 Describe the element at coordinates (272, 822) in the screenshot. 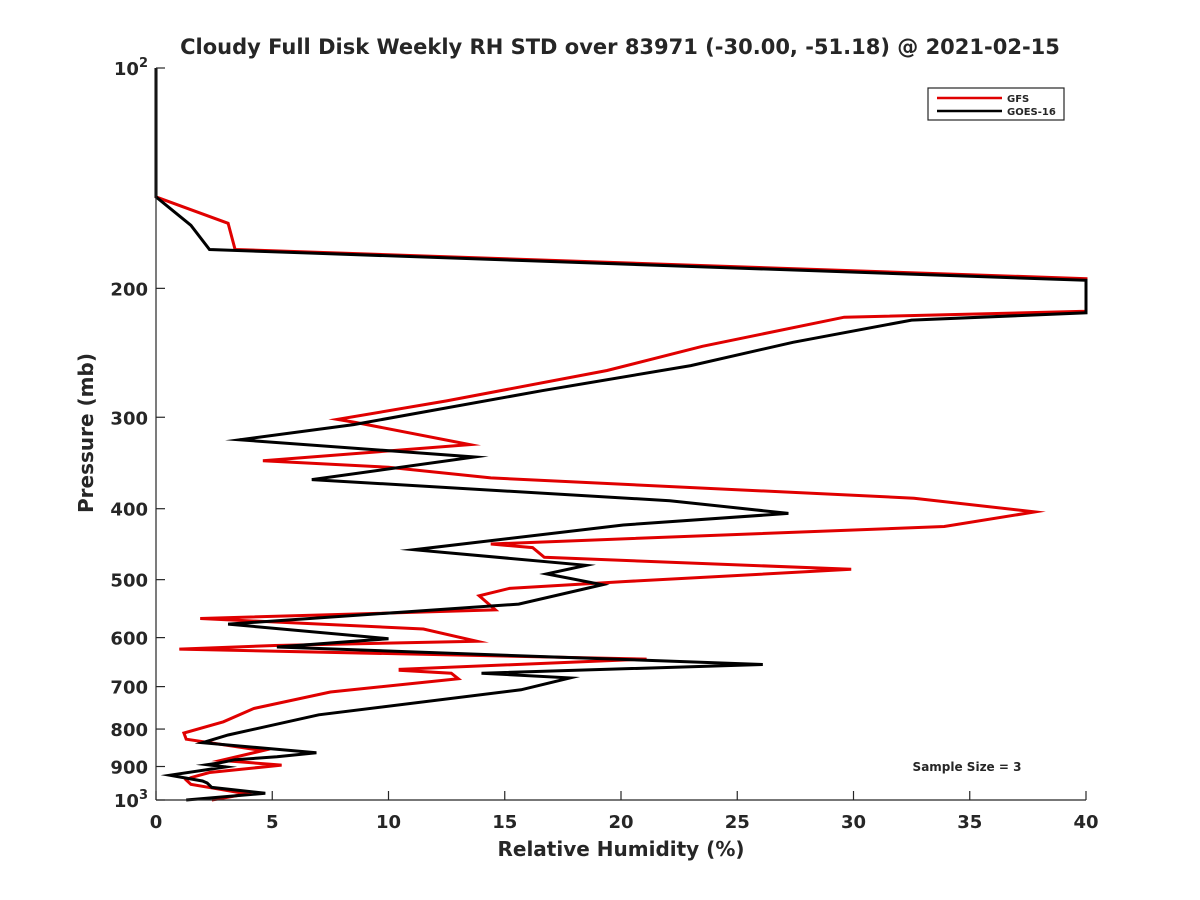

I see `x-tick-label: 5` at that location.